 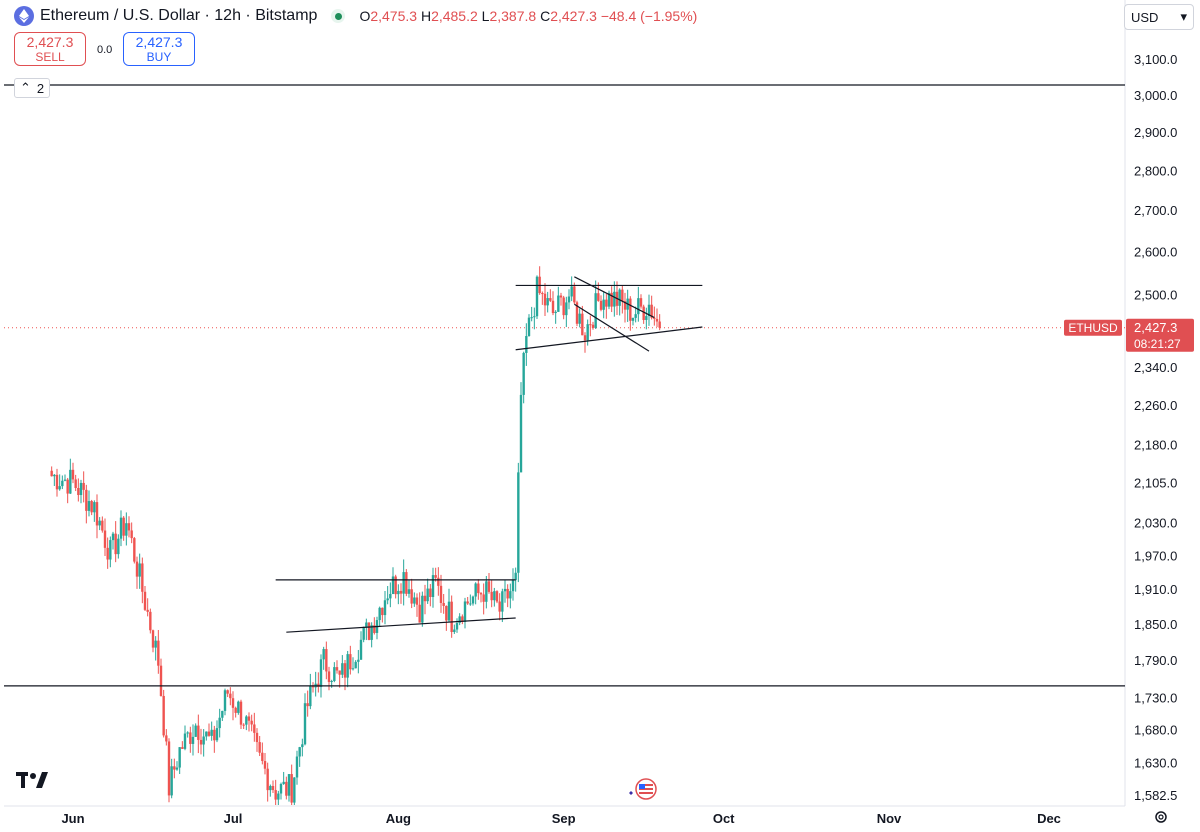 I want to click on change-value: −48.4 (−1.95%), so click(x=649, y=16).